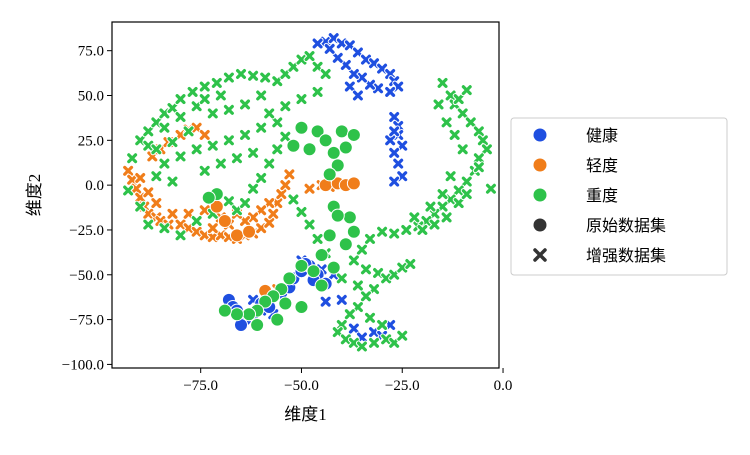 This screenshot has height=455, width=750. I want to click on y-axis-label: 维度2, so click(34, 195).